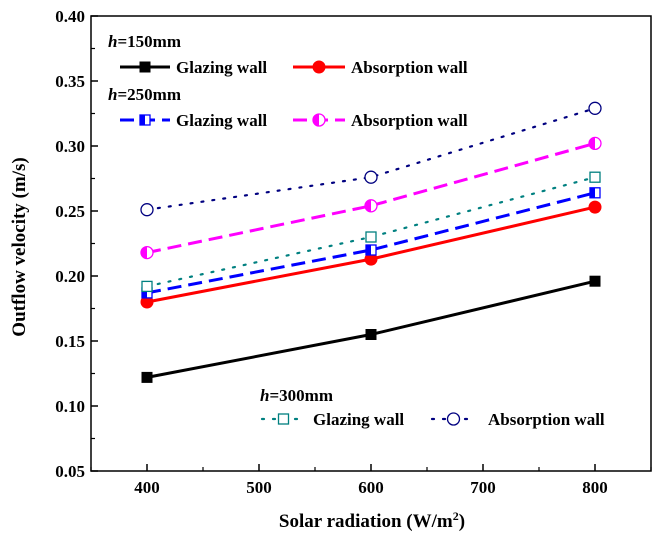 This screenshot has height=537, width=653. I want to click on x-tick-label: 500, so click(259, 487).